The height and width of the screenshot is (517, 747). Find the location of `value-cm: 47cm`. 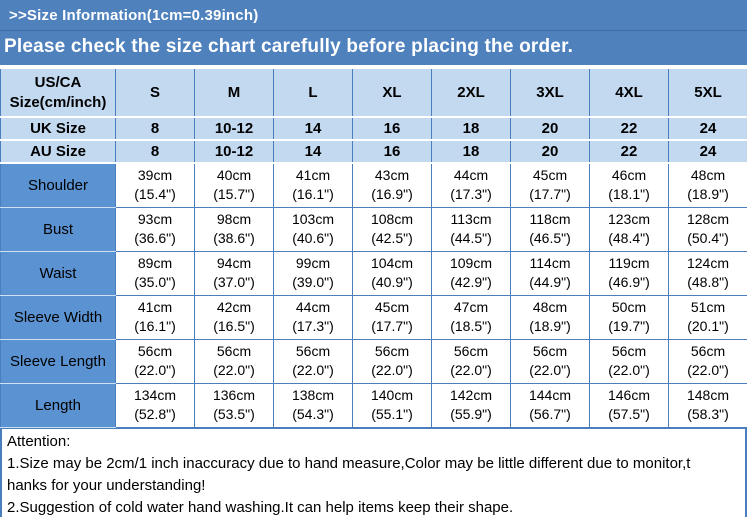

value-cm: 47cm is located at coordinates (471, 307).